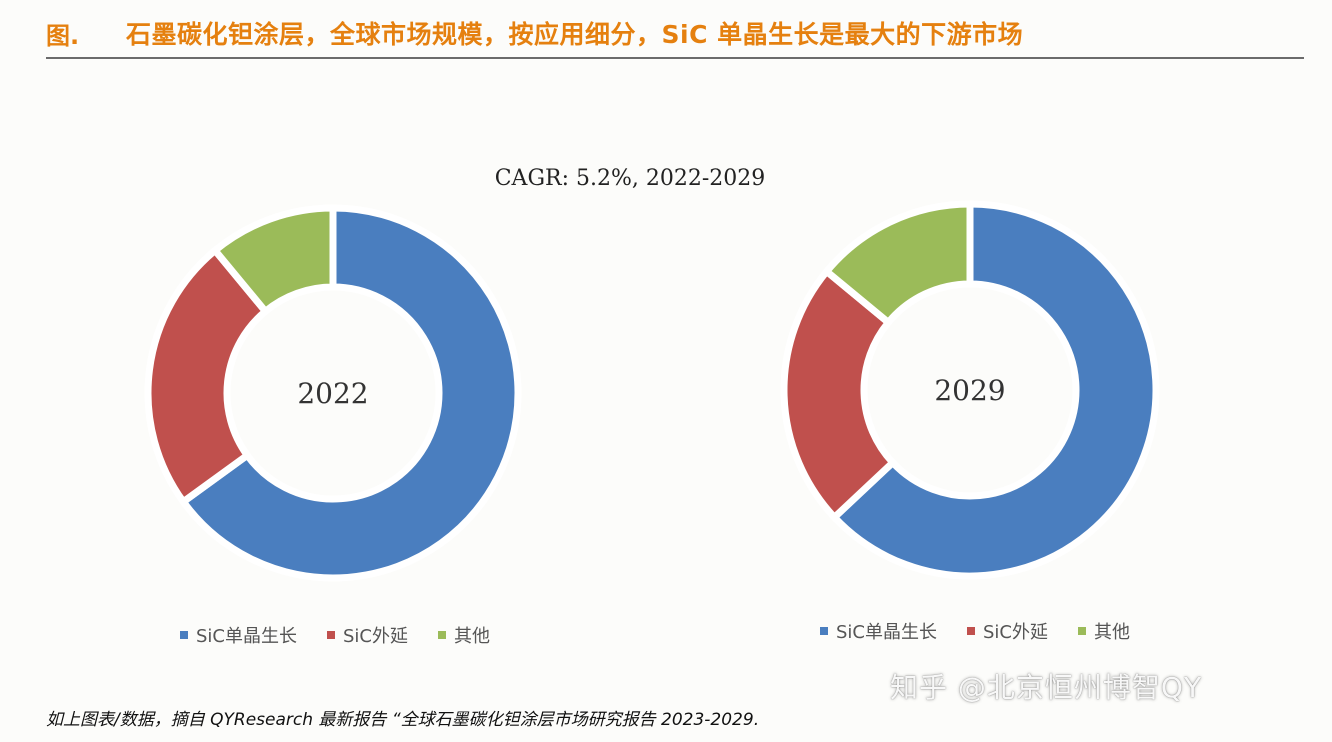  Describe the element at coordinates (675, 58) in the screenshot. I see `header-divider` at that location.